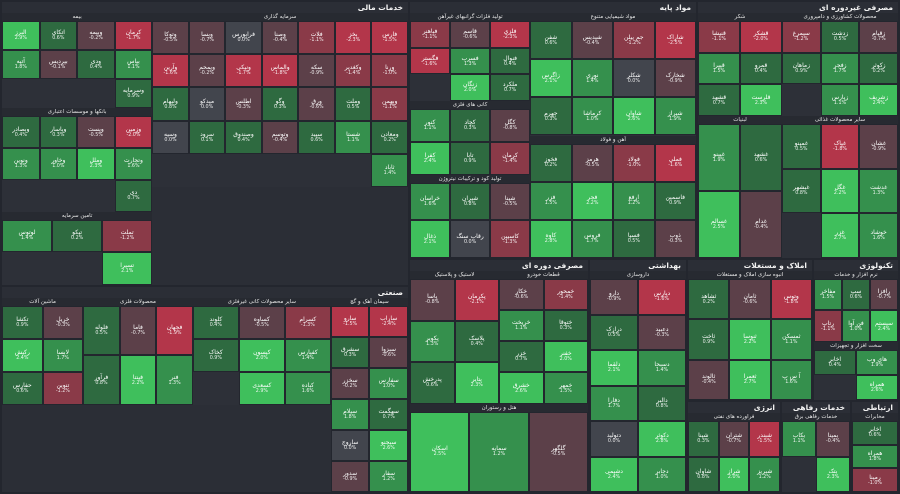  What do you see at coordinates (840, 100) in the screenshot?
I see `stock-tile: زپارس 1.1%` at bounding box center [840, 100].